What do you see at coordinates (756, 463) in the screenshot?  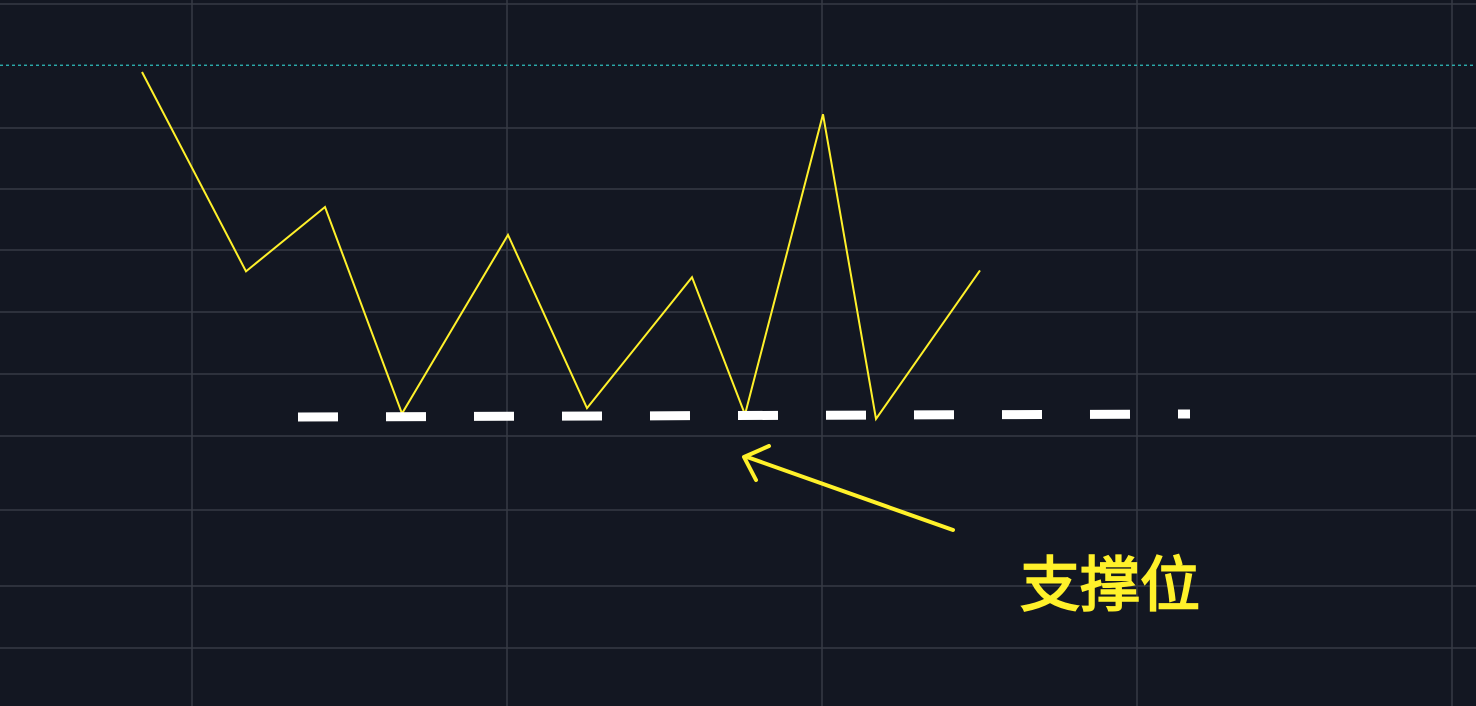 I see `annotation-arrow-head` at bounding box center [756, 463].